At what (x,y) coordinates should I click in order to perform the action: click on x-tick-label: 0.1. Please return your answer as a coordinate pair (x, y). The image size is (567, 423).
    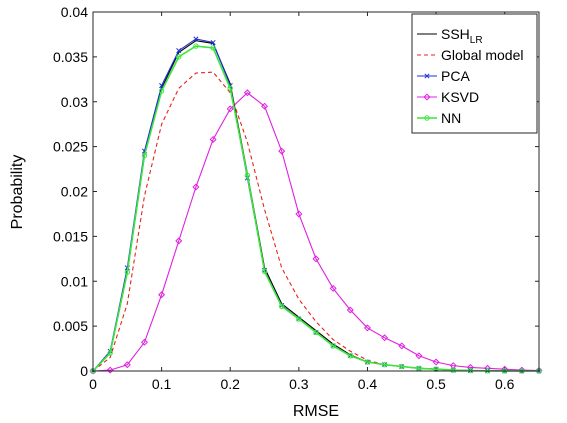
    Looking at the image, I should click on (162, 384).